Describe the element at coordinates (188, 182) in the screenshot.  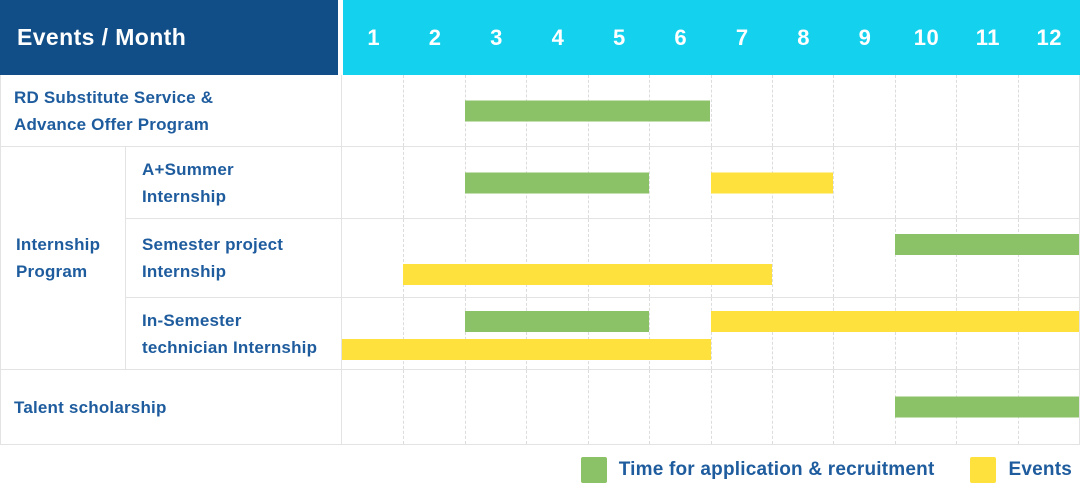
I see `row-label: A+Summer Internship` at that location.